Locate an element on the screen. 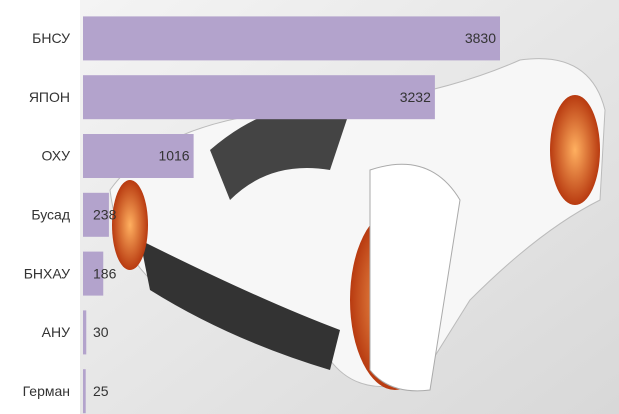 The width and height of the screenshot is (619, 414). value-label: 238 is located at coordinates (105, 215).